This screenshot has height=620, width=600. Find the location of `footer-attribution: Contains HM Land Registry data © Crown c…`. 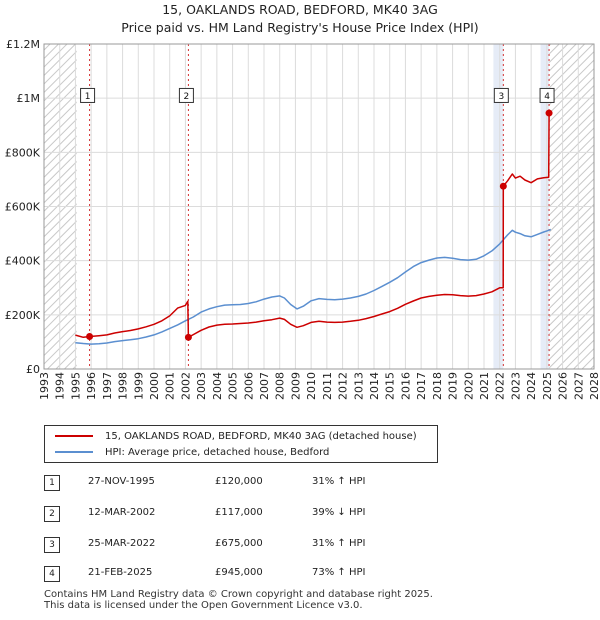

footer-attribution: Contains HM Land Registry data © Crown c… is located at coordinates (238, 600).